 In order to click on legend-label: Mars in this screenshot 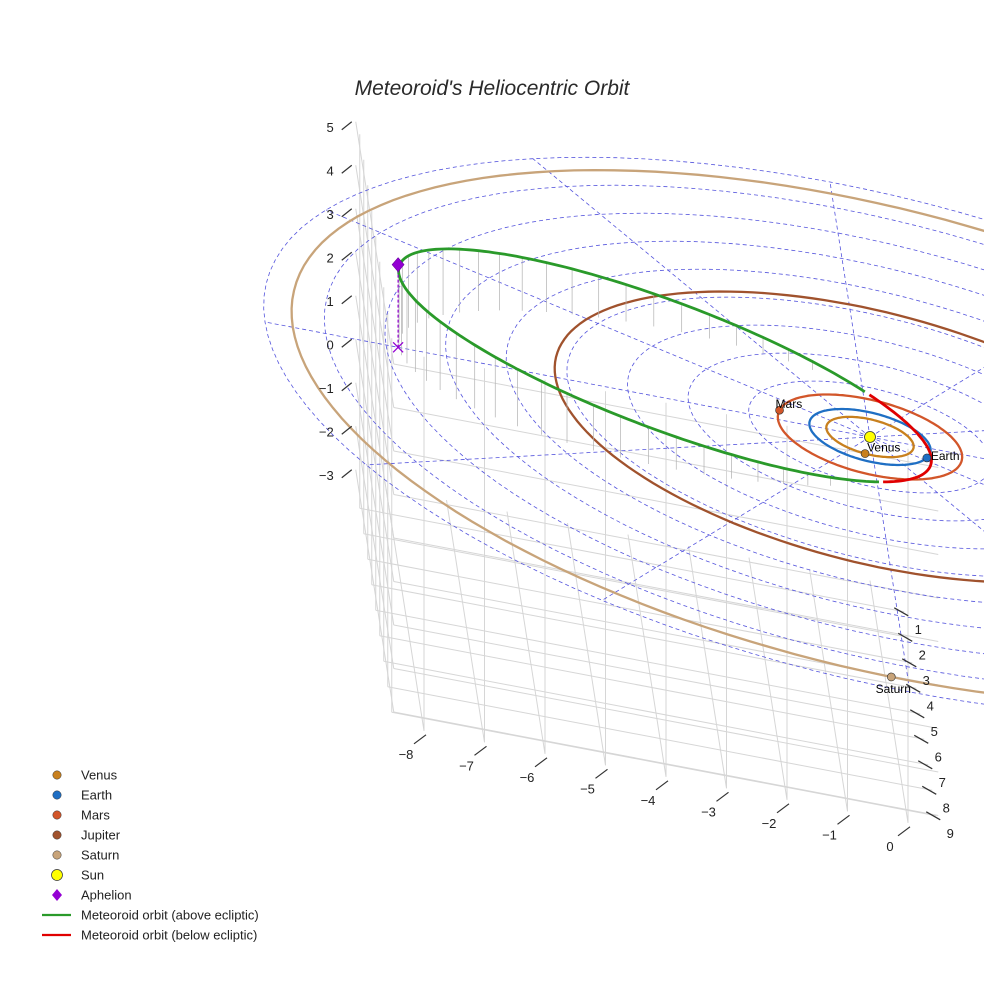, I will do `click(95, 815)`.